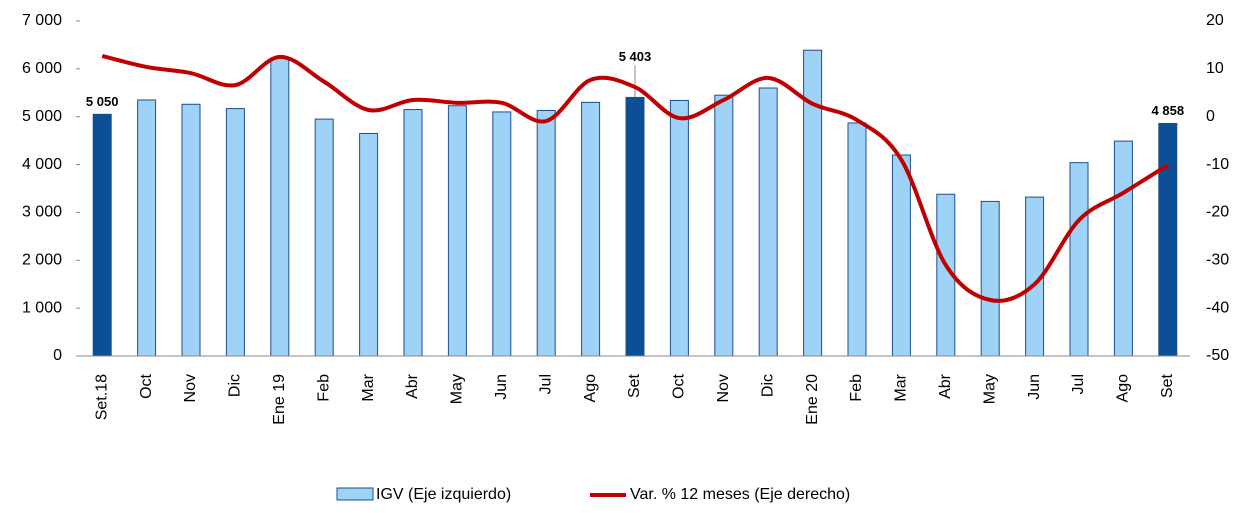 This screenshot has height=513, width=1240. I want to click on value-label: 5 403, so click(635, 56).